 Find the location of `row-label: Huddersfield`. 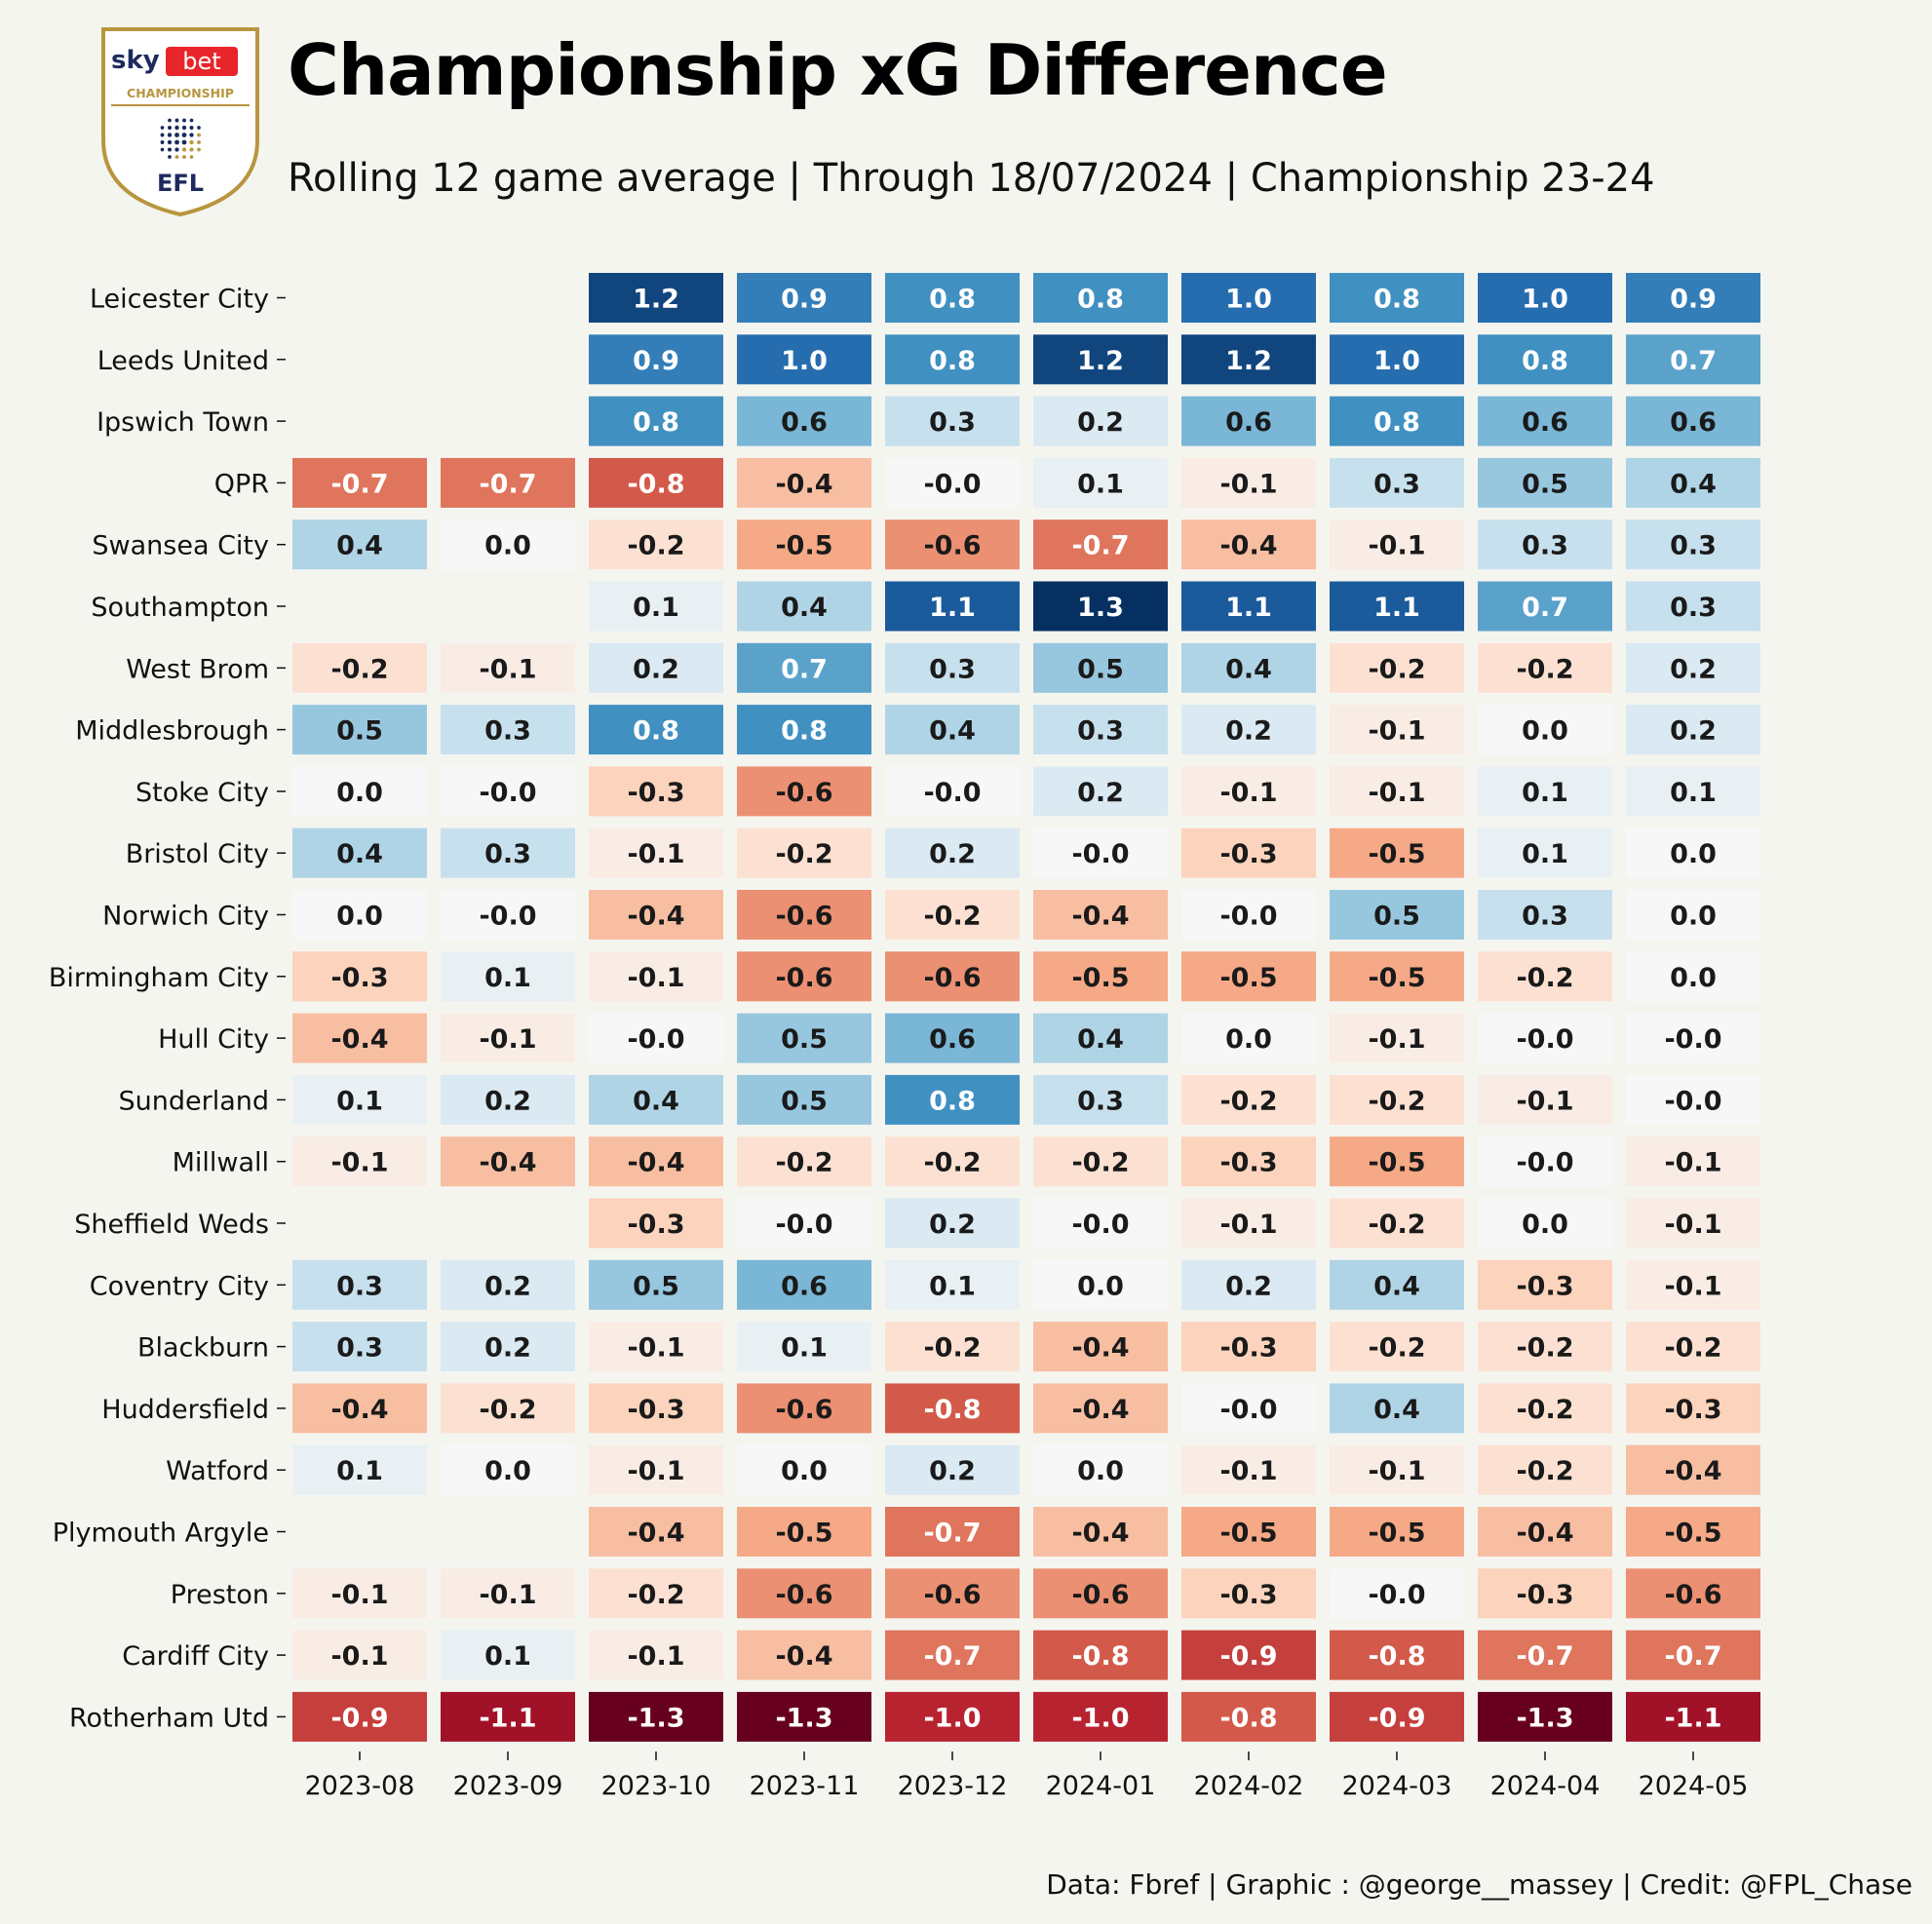

row-label: Huddersfield is located at coordinates (185, 1410).